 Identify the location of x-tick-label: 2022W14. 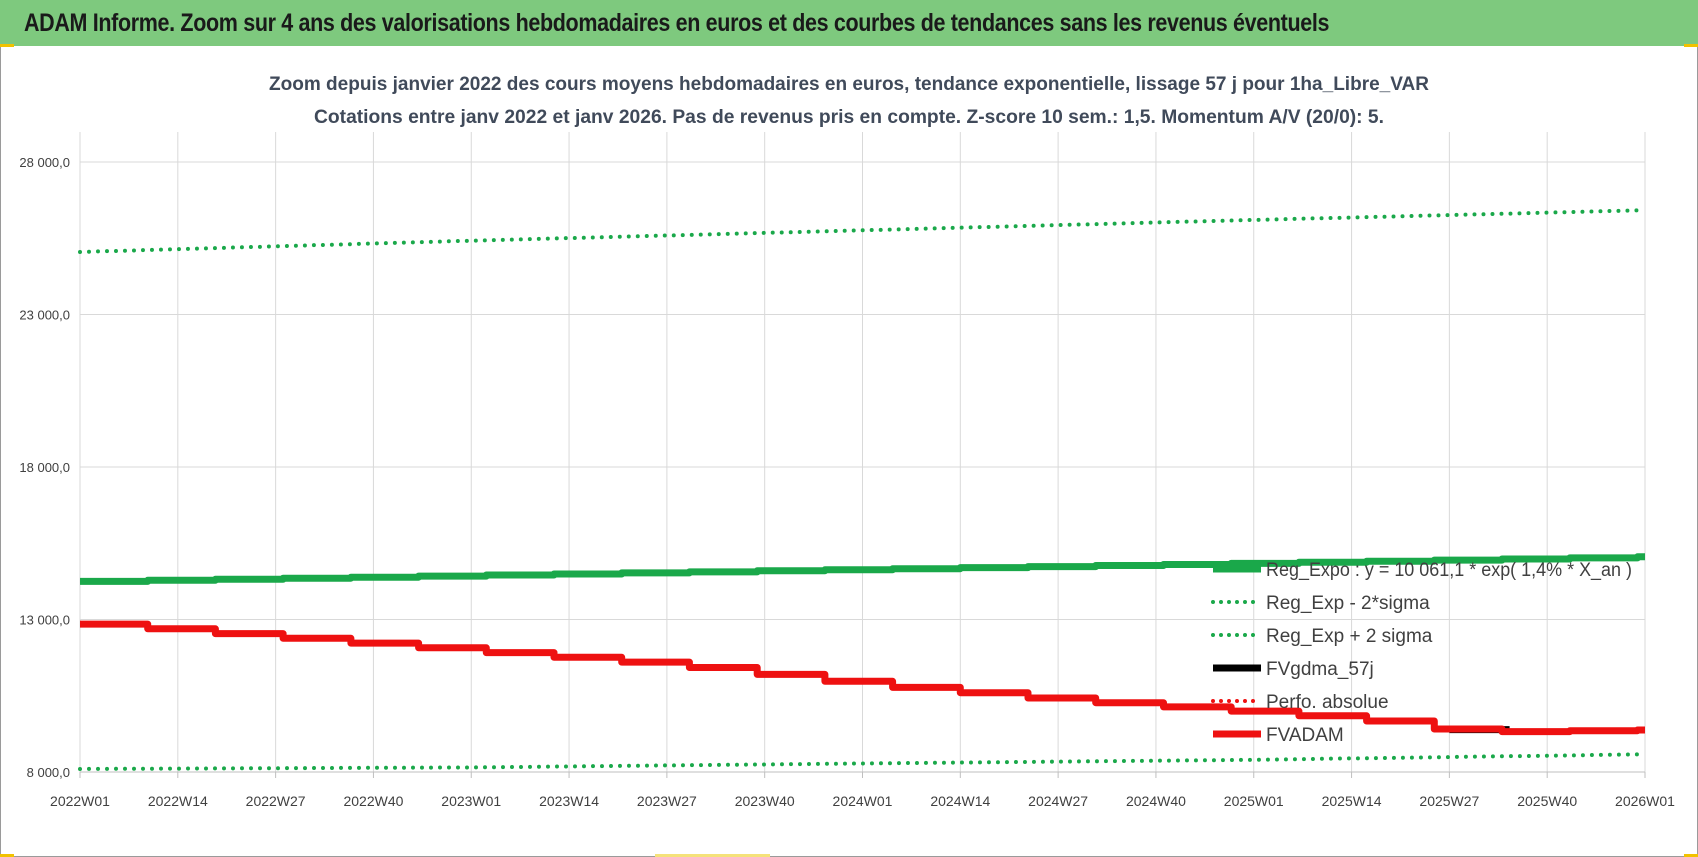
(178, 801).